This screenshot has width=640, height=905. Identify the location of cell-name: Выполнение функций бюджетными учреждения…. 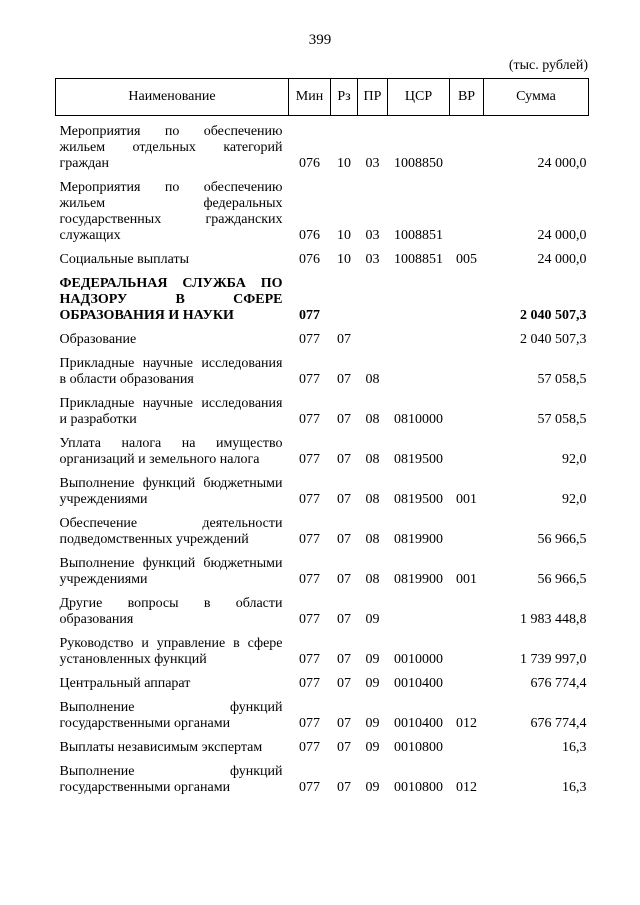
(171, 491).